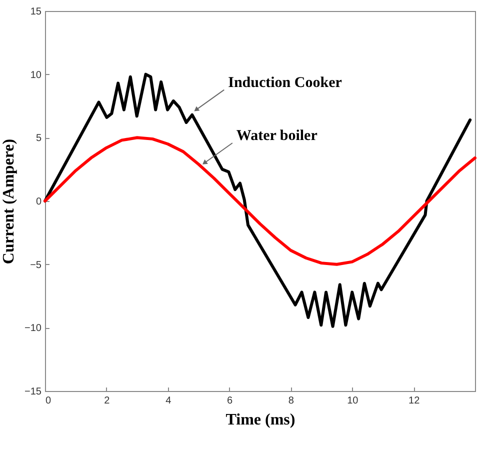 This screenshot has height=450, width=481. I want to click on y-tick-label: 5, so click(39, 138).